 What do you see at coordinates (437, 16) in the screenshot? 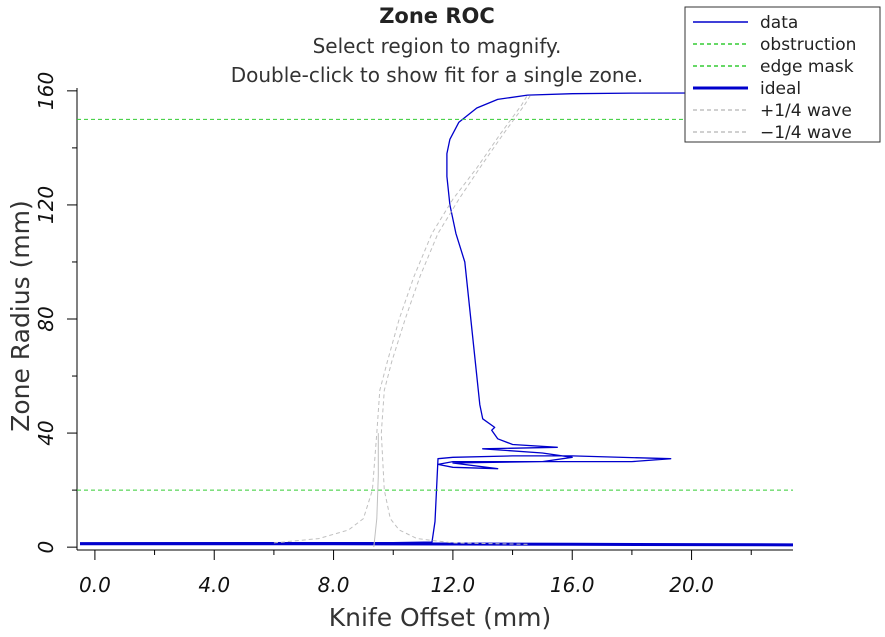
I see `chart-title: Zone ROC` at bounding box center [437, 16].